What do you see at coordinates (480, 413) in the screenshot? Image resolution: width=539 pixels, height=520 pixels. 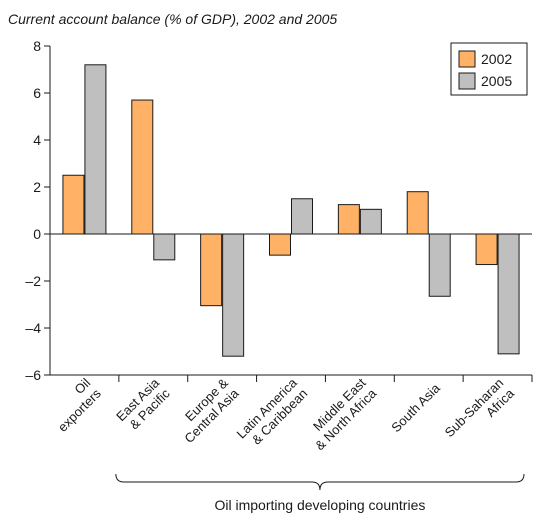 I see `x-category-label: Sub-SaharanAfrica` at bounding box center [480, 413].